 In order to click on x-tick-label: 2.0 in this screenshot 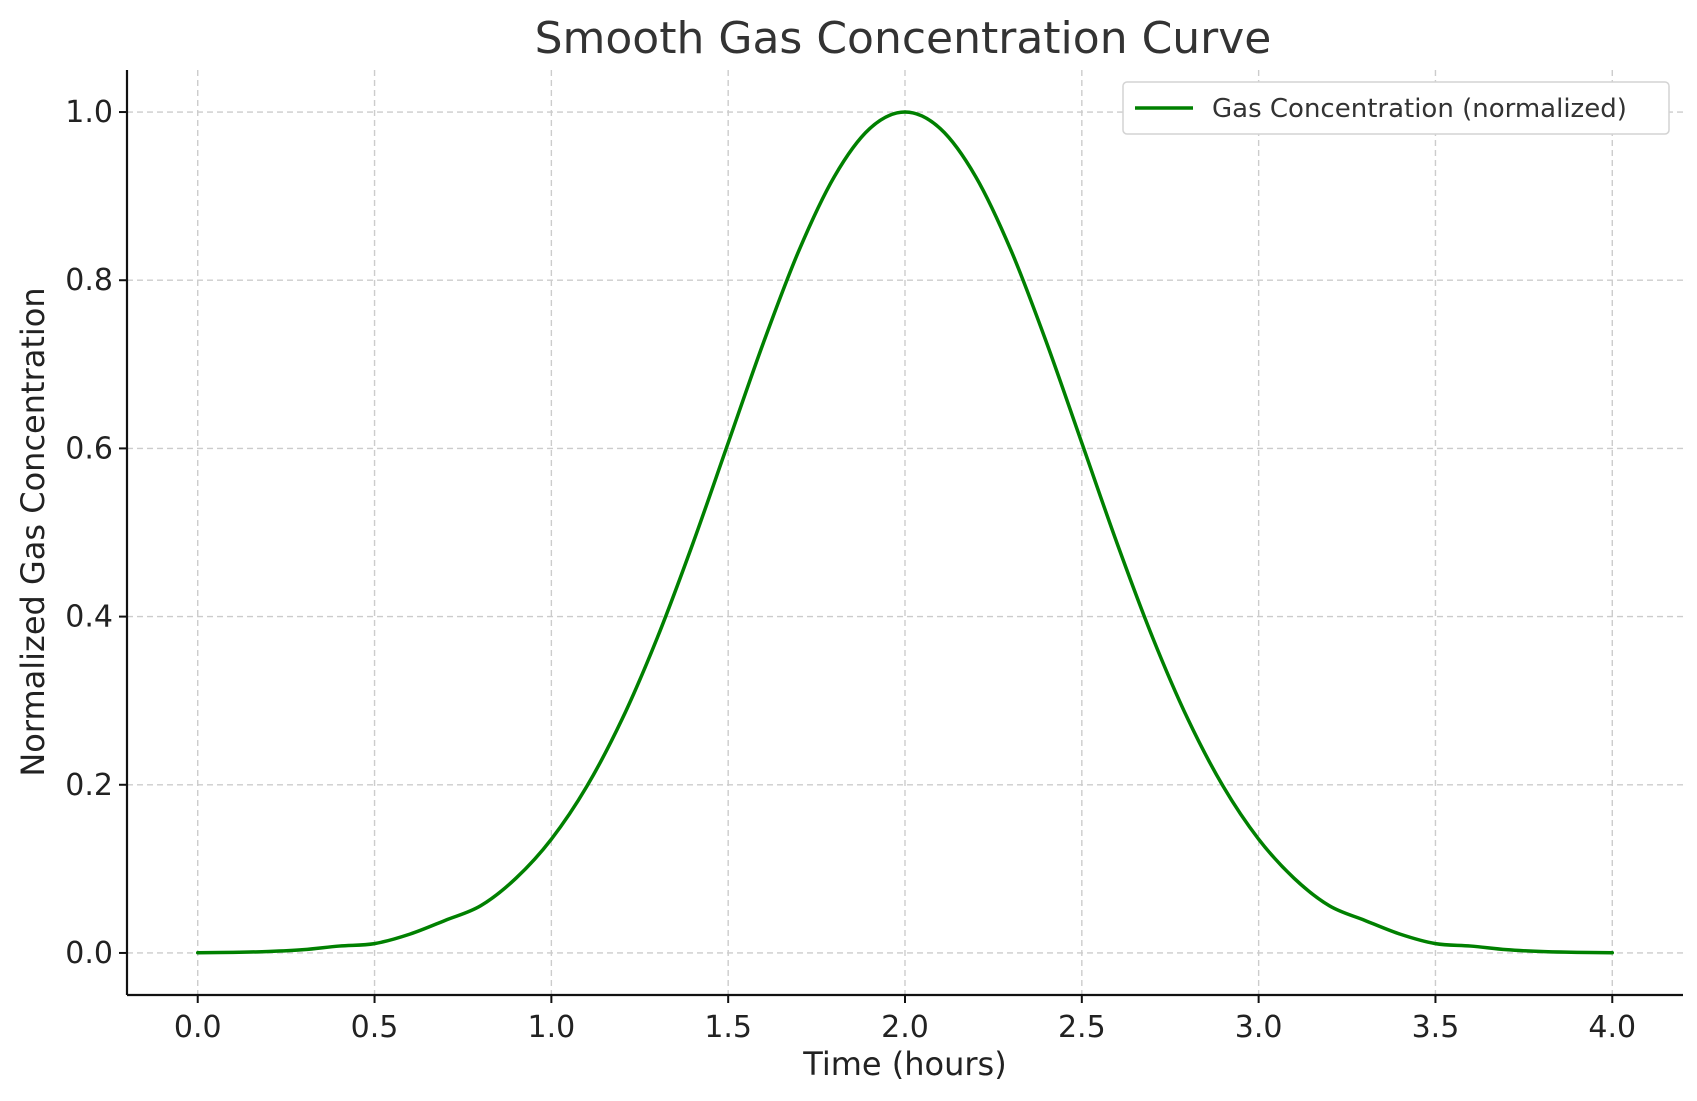, I will do `click(905, 1027)`.